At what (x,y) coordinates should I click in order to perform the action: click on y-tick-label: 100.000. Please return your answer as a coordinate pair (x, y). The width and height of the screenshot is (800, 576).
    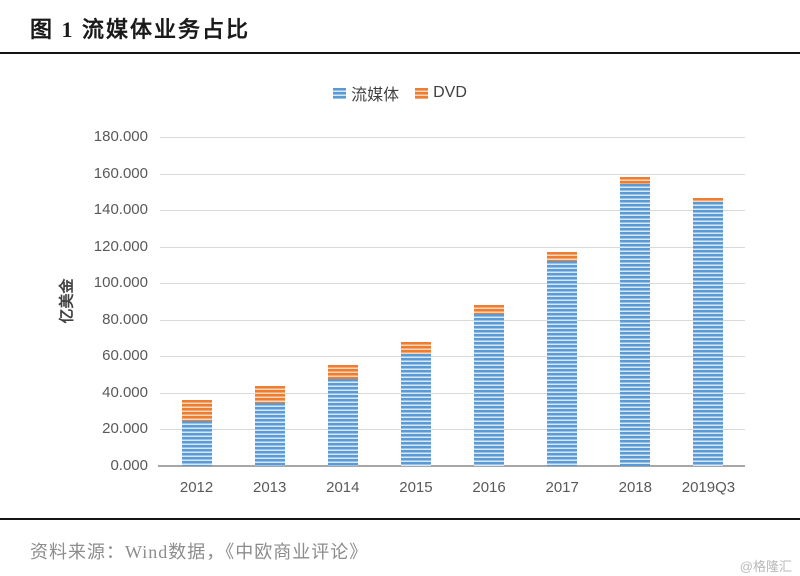
    Looking at the image, I should click on (120, 283).